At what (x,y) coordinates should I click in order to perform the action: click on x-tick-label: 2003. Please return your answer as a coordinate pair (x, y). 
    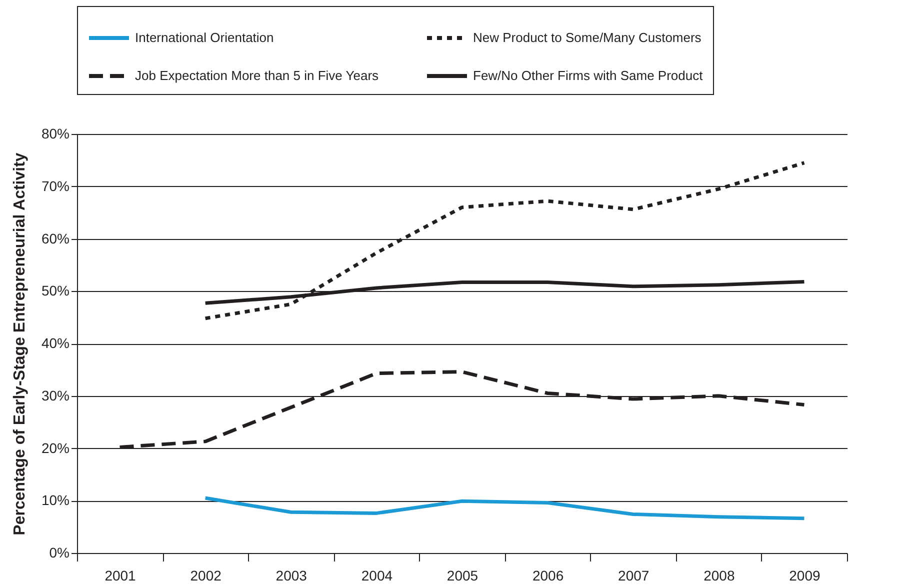
    Looking at the image, I should click on (292, 576).